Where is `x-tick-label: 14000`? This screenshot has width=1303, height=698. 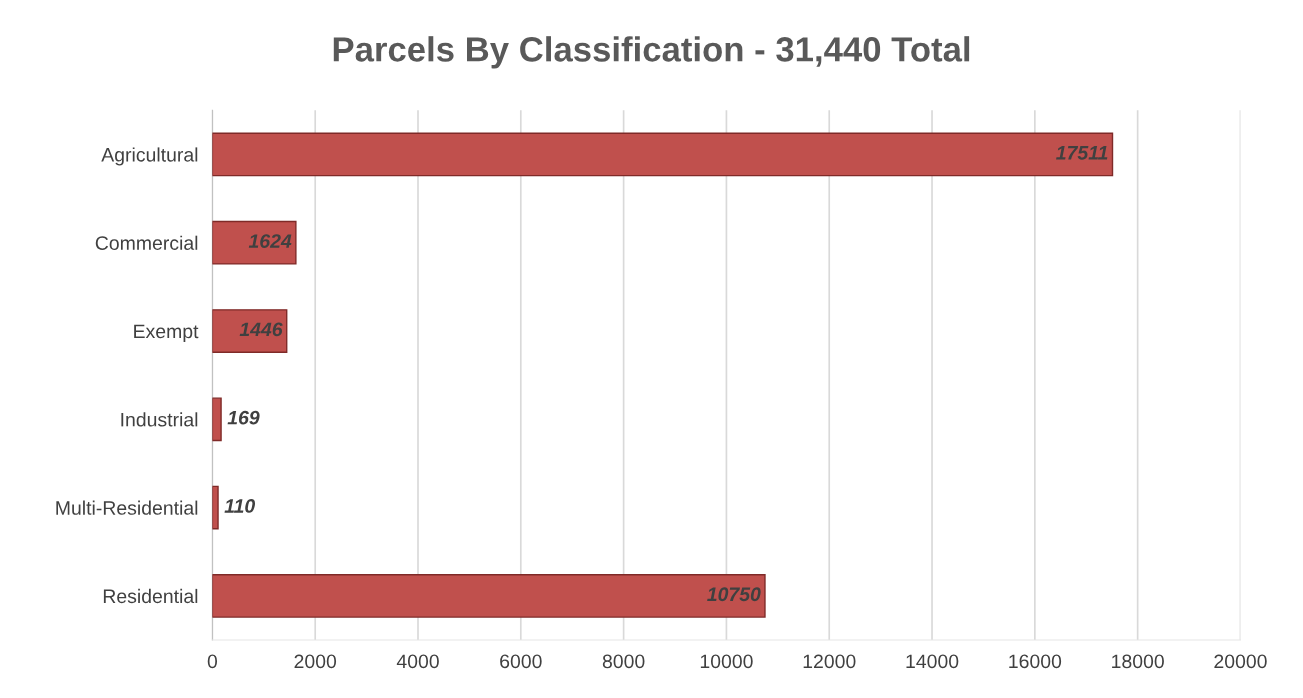 x-tick-label: 14000 is located at coordinates (932, 661).